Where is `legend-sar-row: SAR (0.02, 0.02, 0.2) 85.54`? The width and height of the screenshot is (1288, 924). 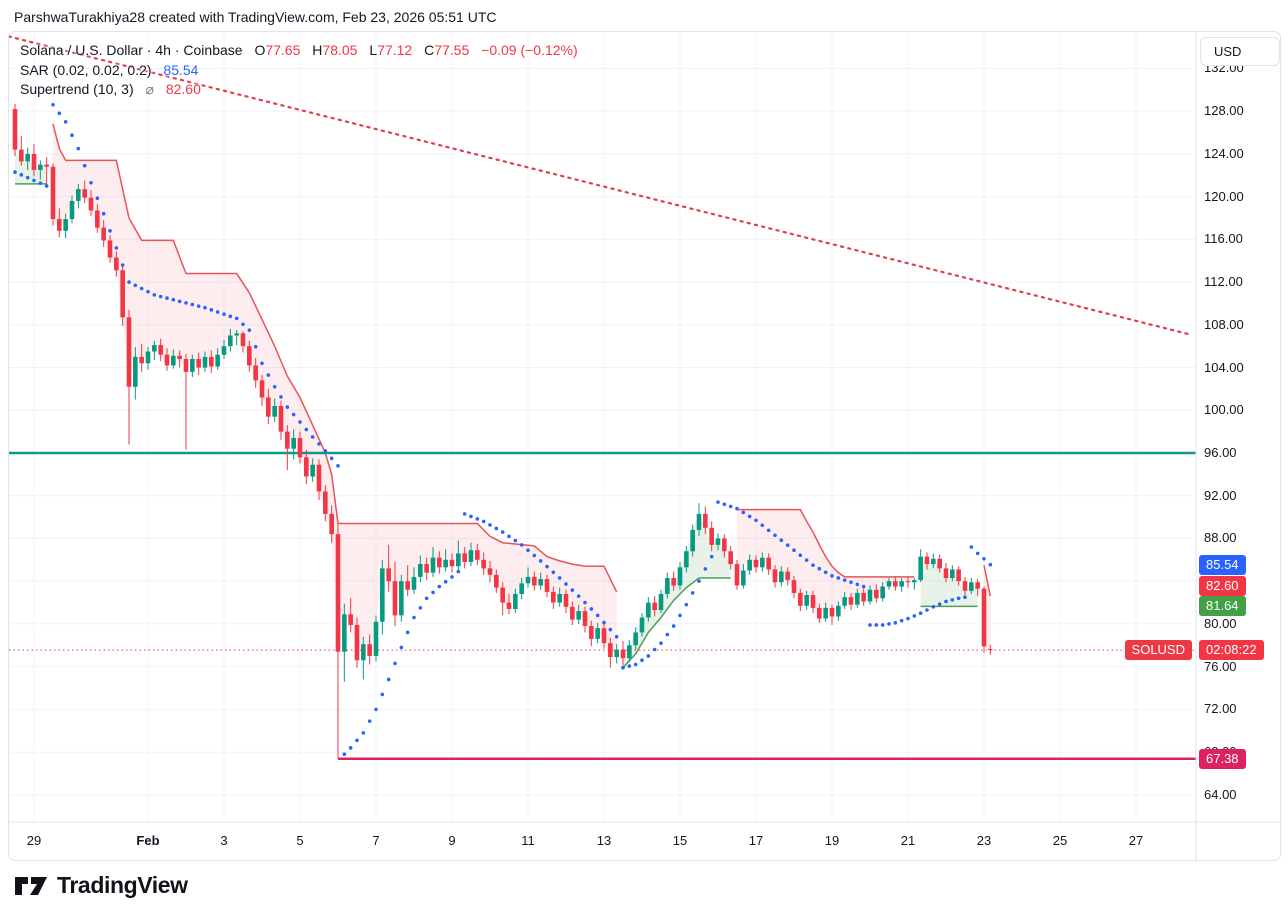 legend-sar-row: SAR (0.02, 0.02, 0.2) 85.54 is located at coordinates (299, 71).